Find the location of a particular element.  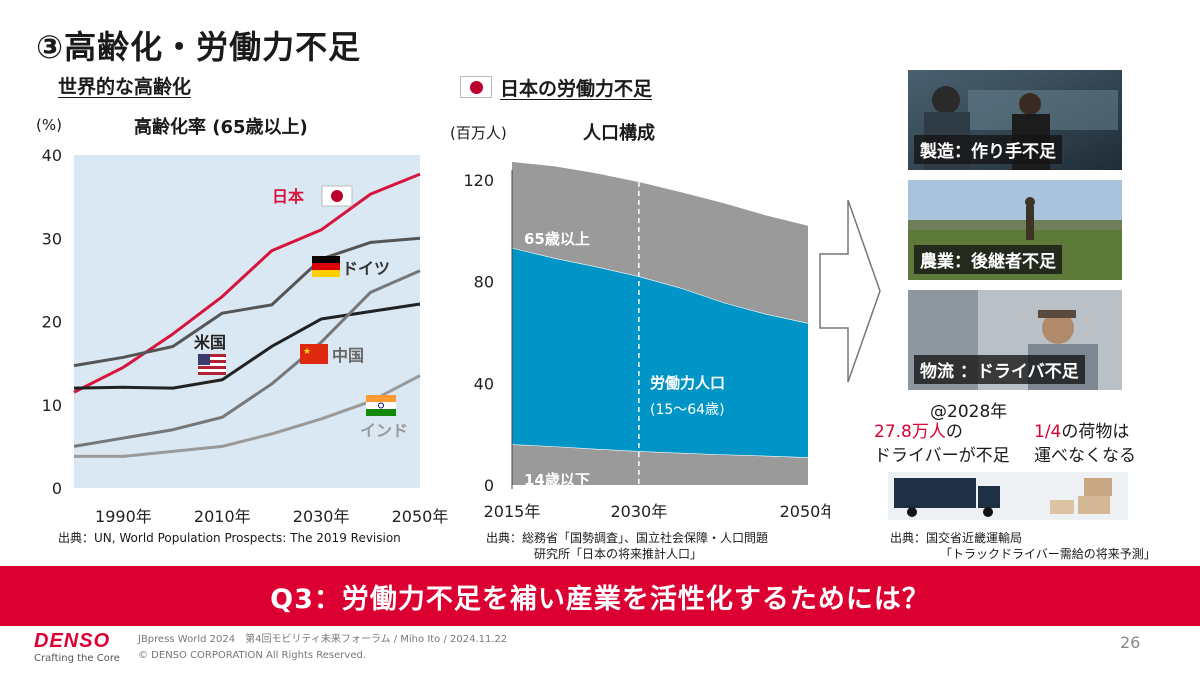

aging-ytick-label: 10 is located at coordinates (52, 405).